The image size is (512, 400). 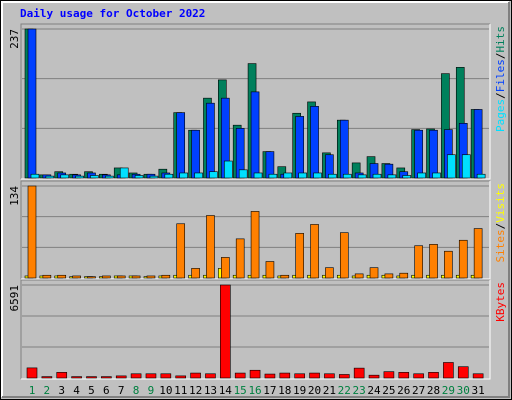 I want to click on legend-entry: Hits, so click(x=500, y=39).